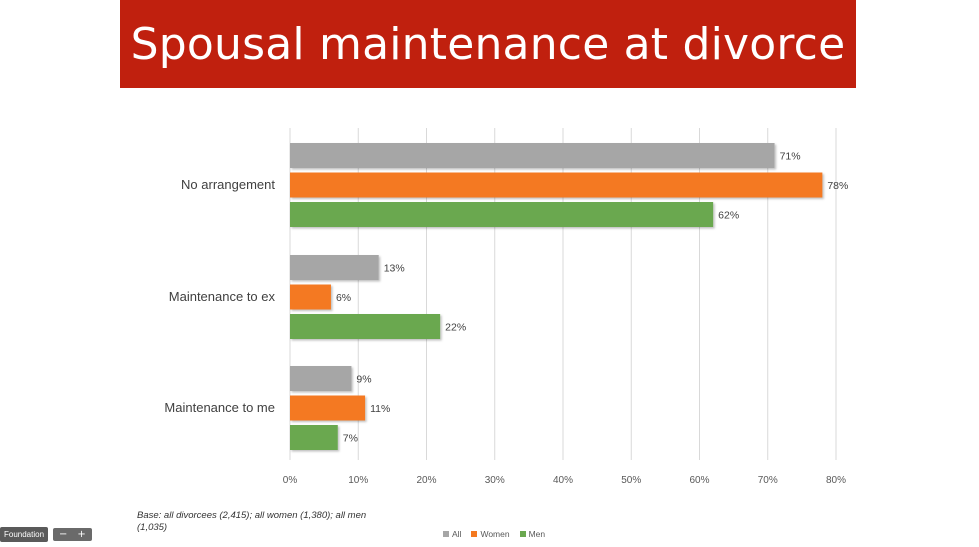  Describe the element at coordinates (343, 298) in the screenshot. I see `data-label: 6%` at that location.